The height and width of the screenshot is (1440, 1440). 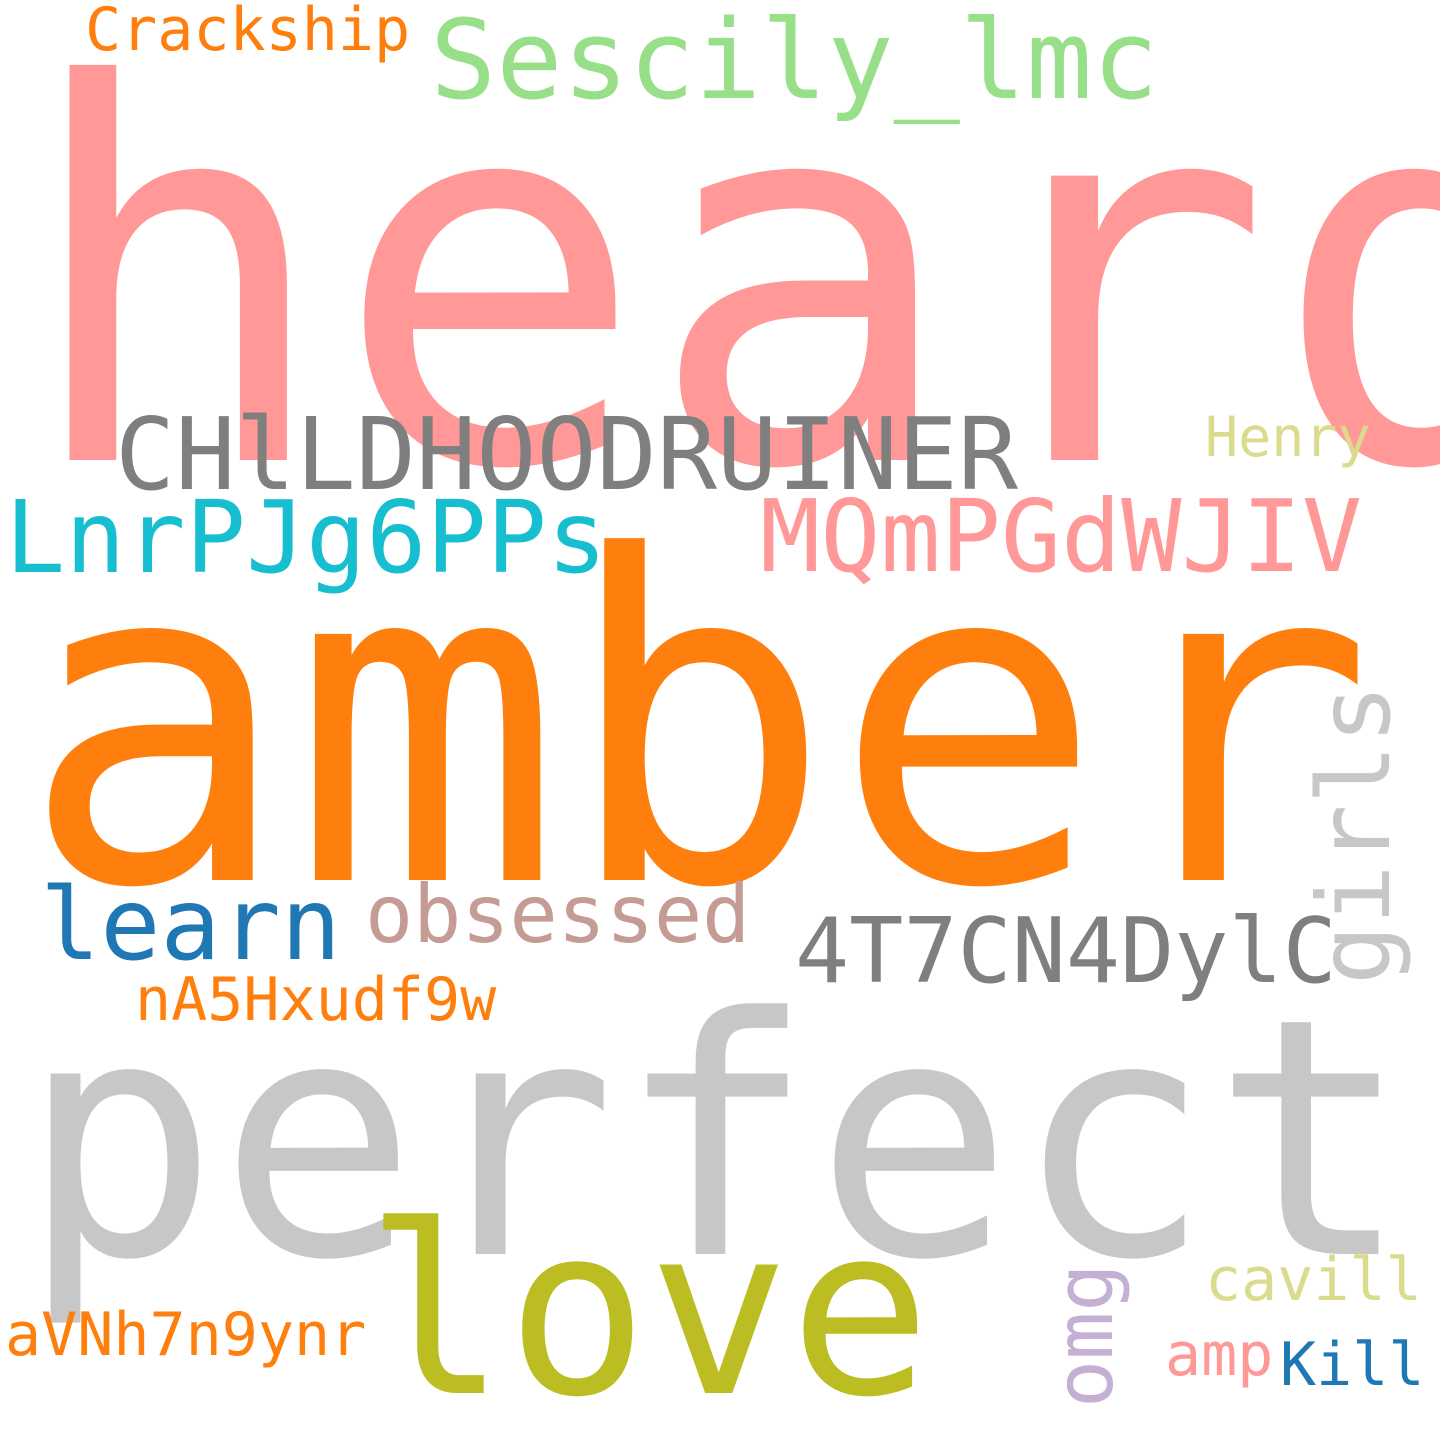 What do you see at coordinates (1313, 1280) in the screenshot?
I see `word-cavill: cavill` at bounding box center [1313, 1280].